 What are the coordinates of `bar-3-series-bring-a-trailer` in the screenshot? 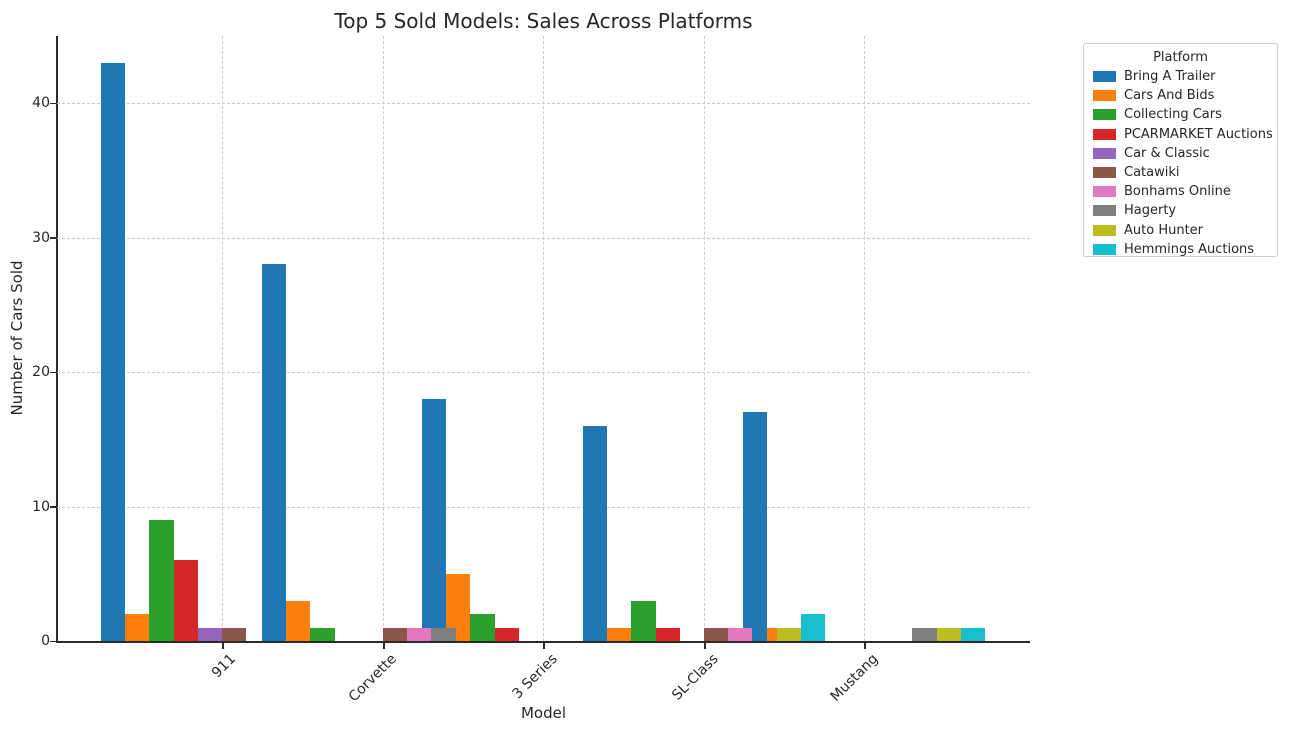 It's located at (434, 519).